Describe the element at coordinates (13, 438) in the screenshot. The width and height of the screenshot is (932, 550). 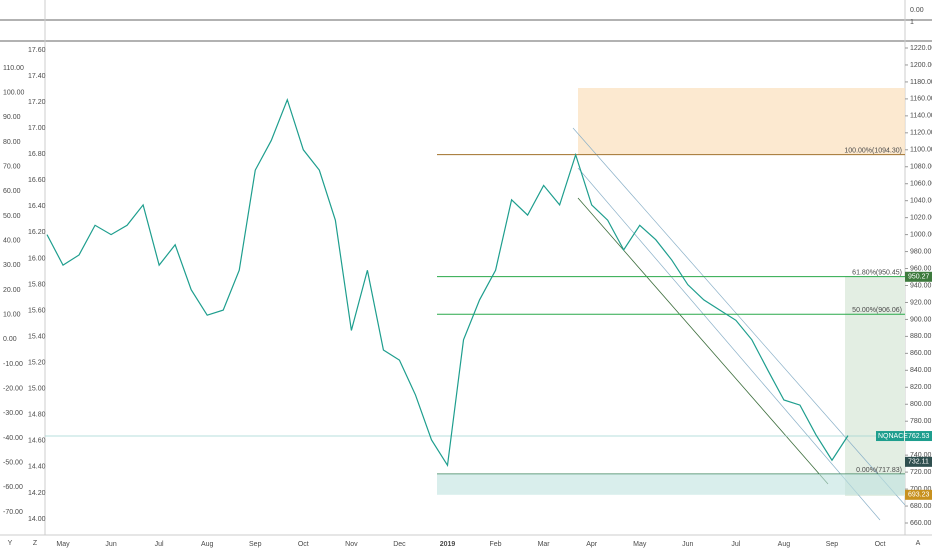
I see `left-tick-label: -40.00` at that location.